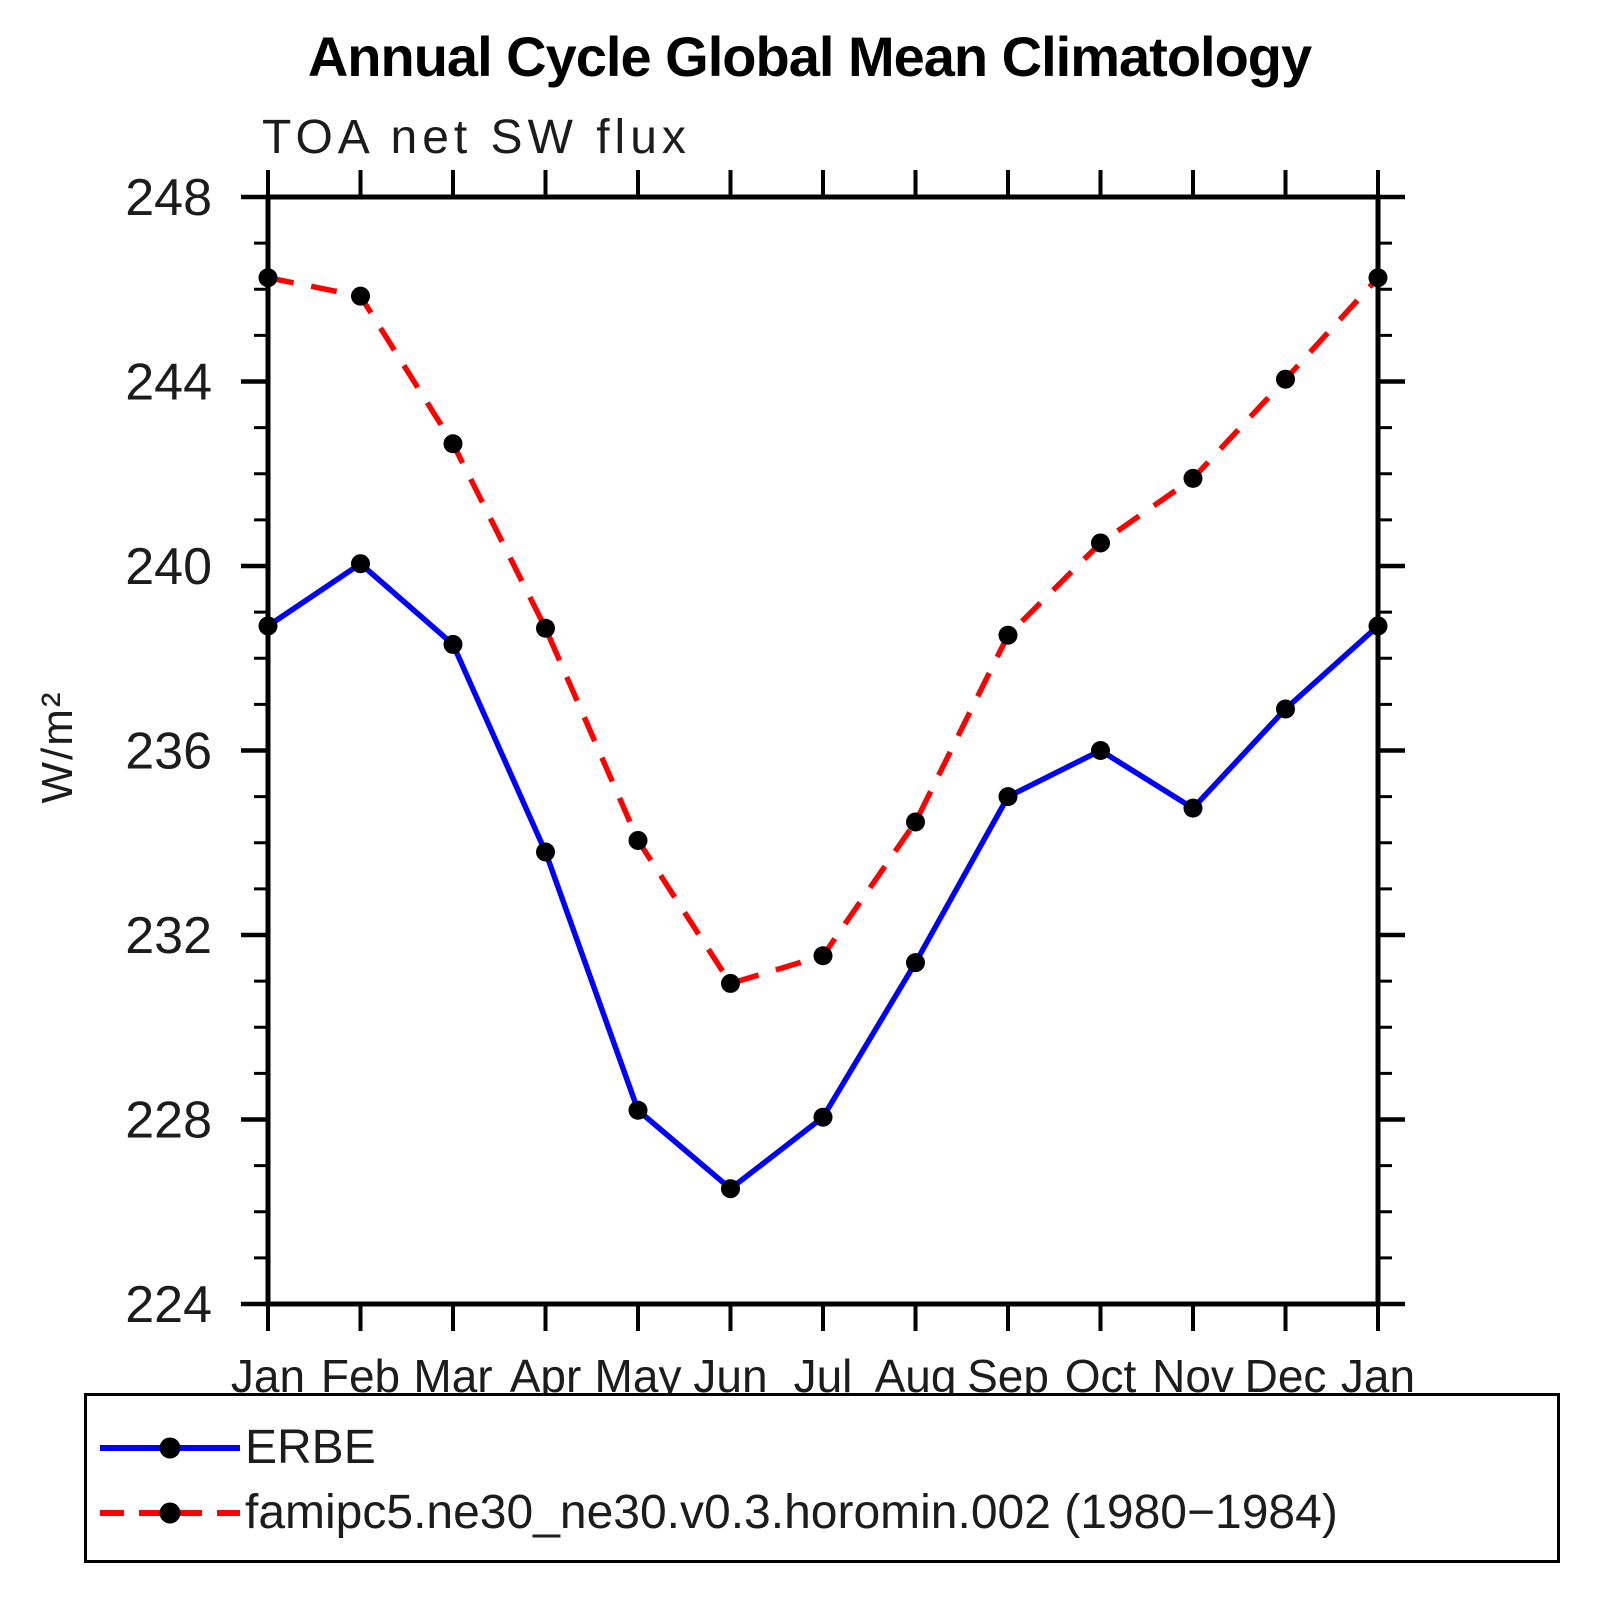 Image resolution: width=1619 pixels, height=1619 pixels. I want to click on legend-line-sample-model, so click(170, 1513).